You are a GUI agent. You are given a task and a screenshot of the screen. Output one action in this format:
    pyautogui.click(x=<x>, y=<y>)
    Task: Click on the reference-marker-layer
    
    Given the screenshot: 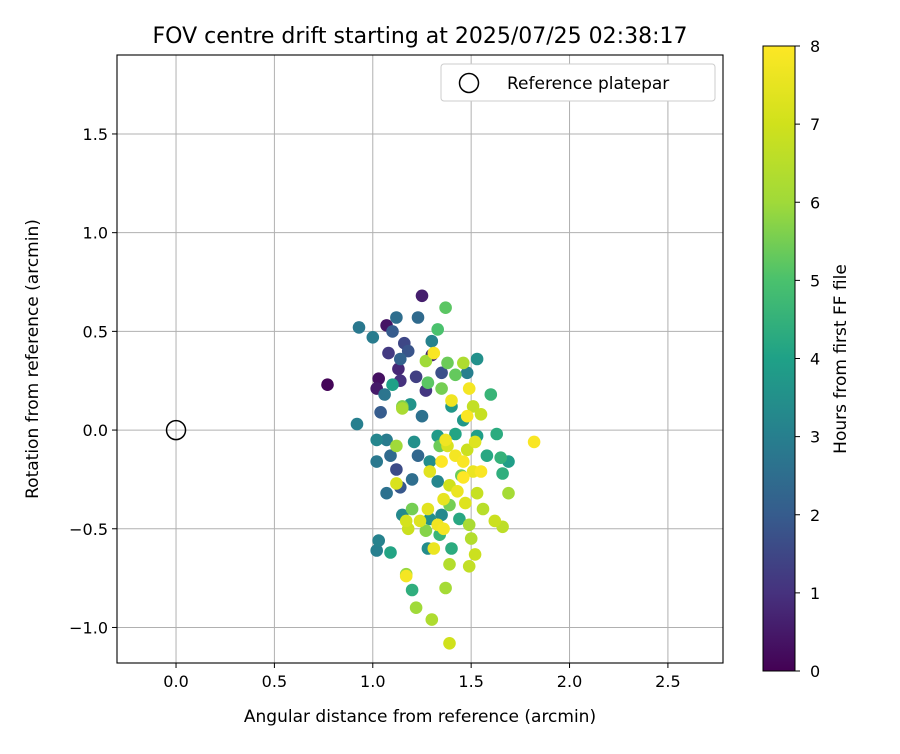 What is the action you would take?
    pyautogui.click(x=176, y=430)
    